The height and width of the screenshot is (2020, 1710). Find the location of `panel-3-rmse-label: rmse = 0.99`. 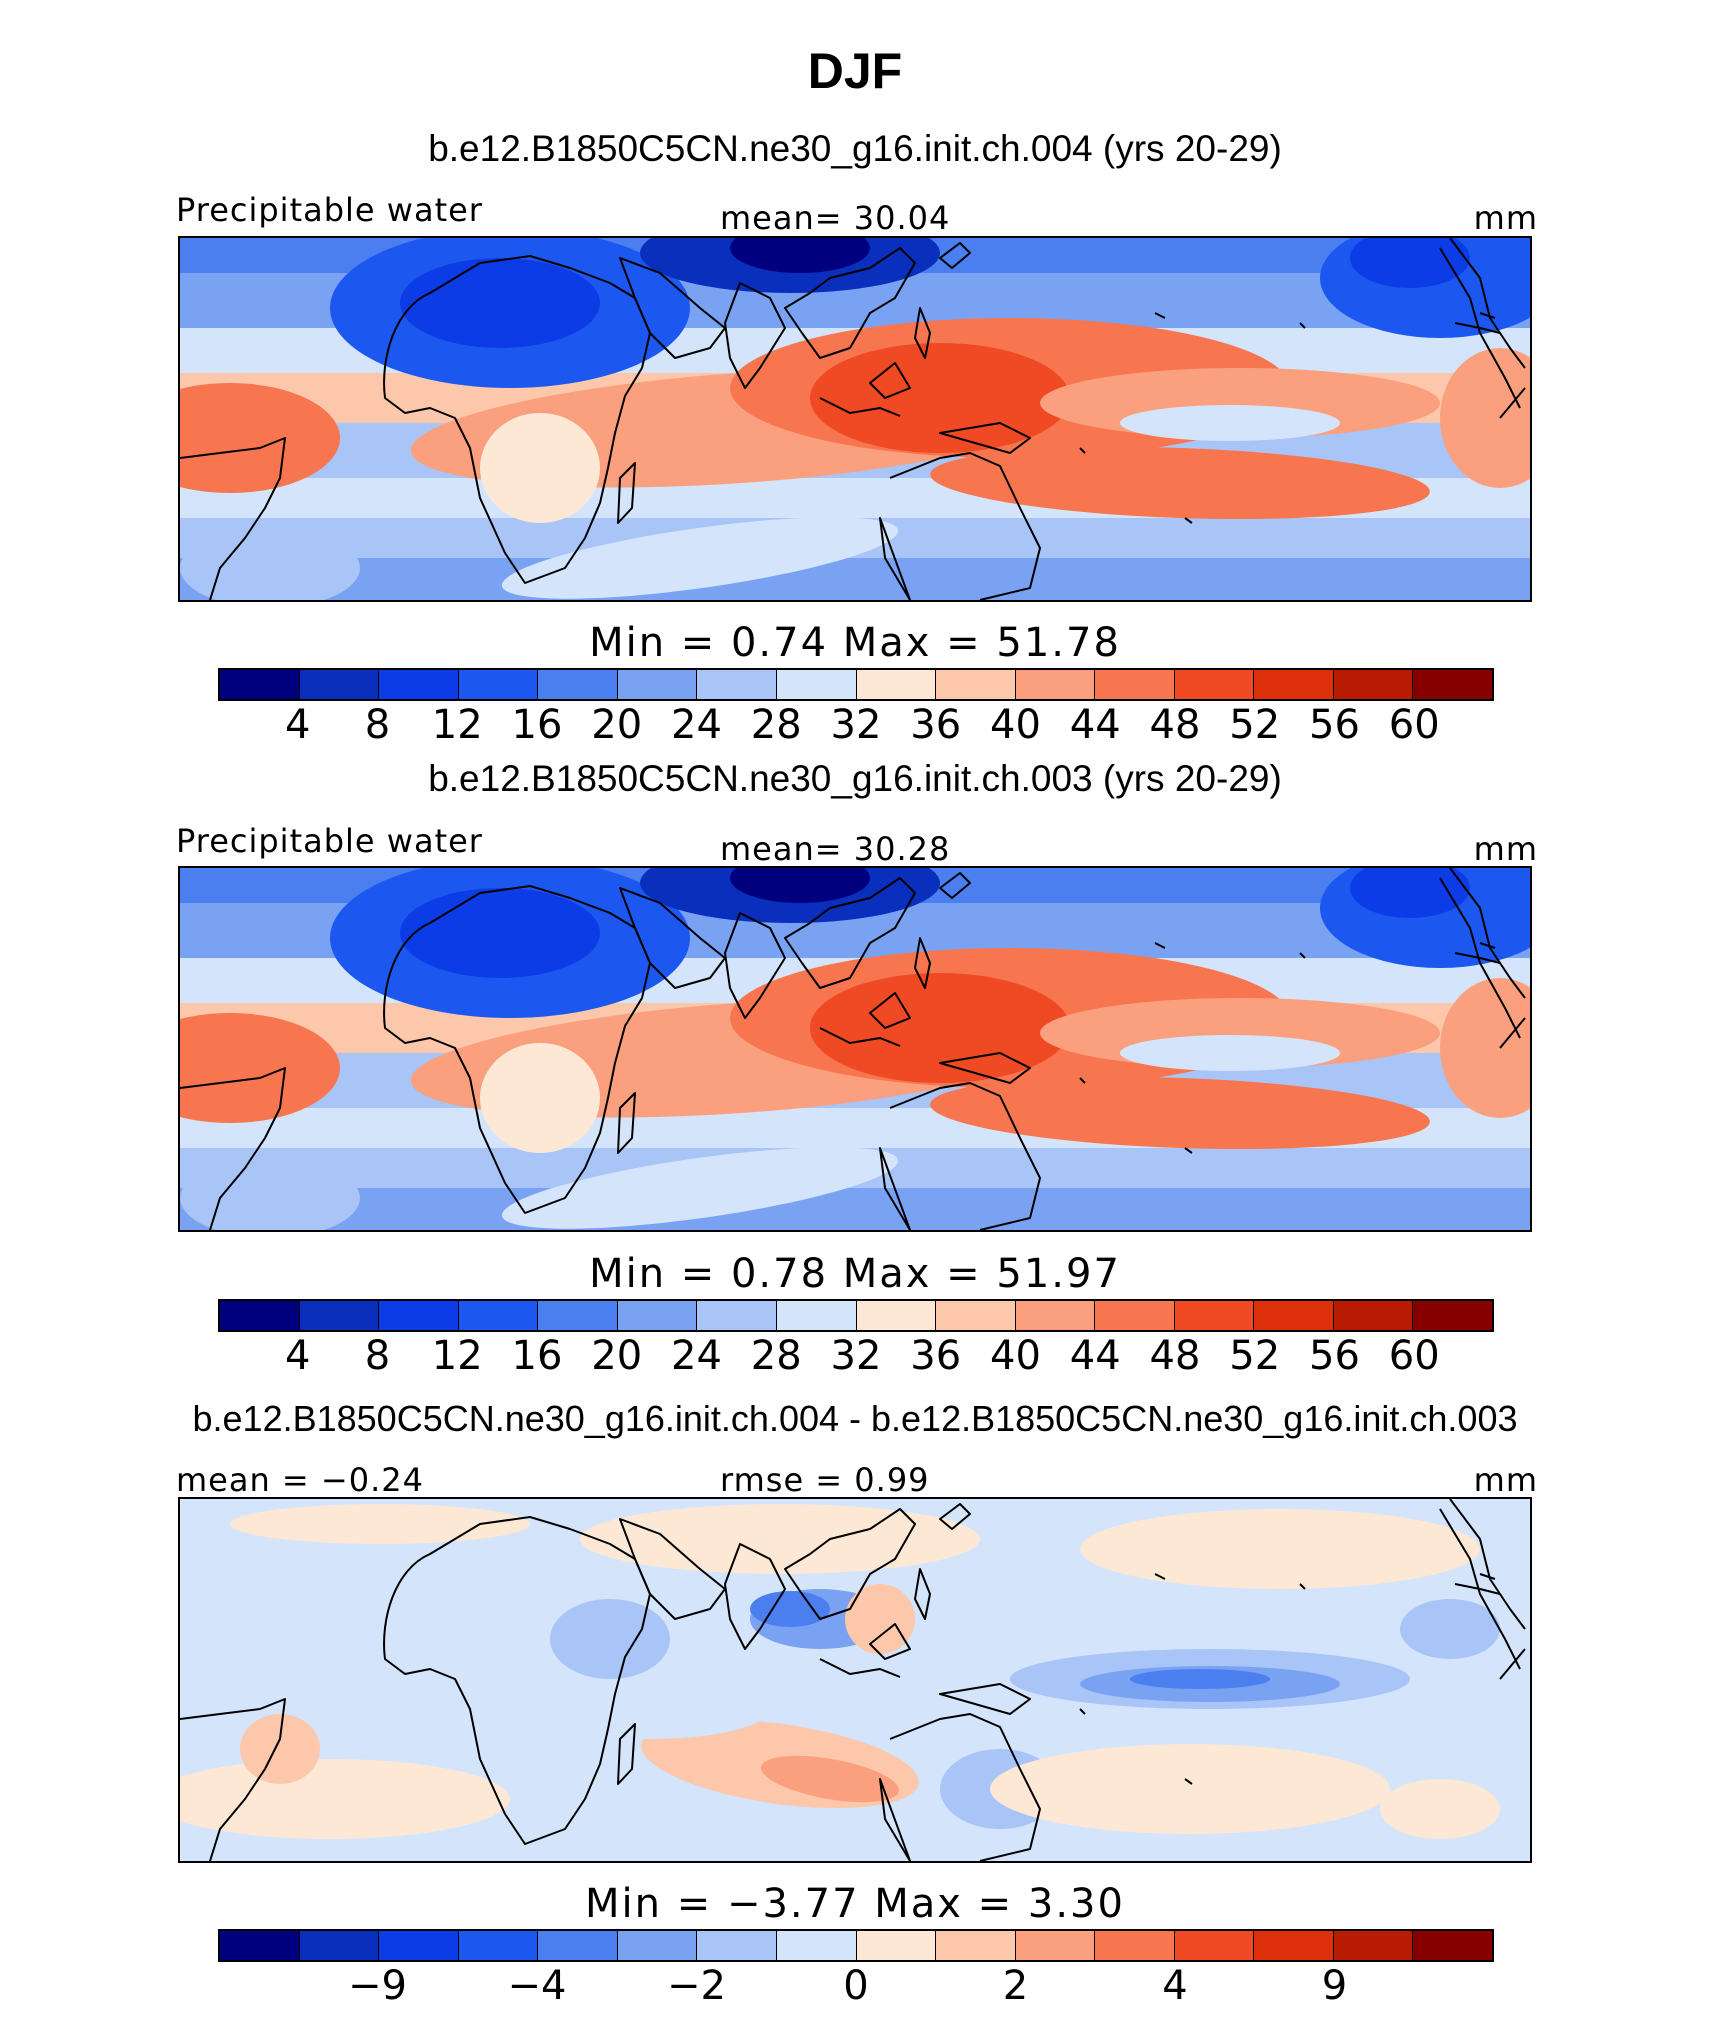

panel-3-rmse-label: rmse = 0.99 is located at coordinates (825, 1480).